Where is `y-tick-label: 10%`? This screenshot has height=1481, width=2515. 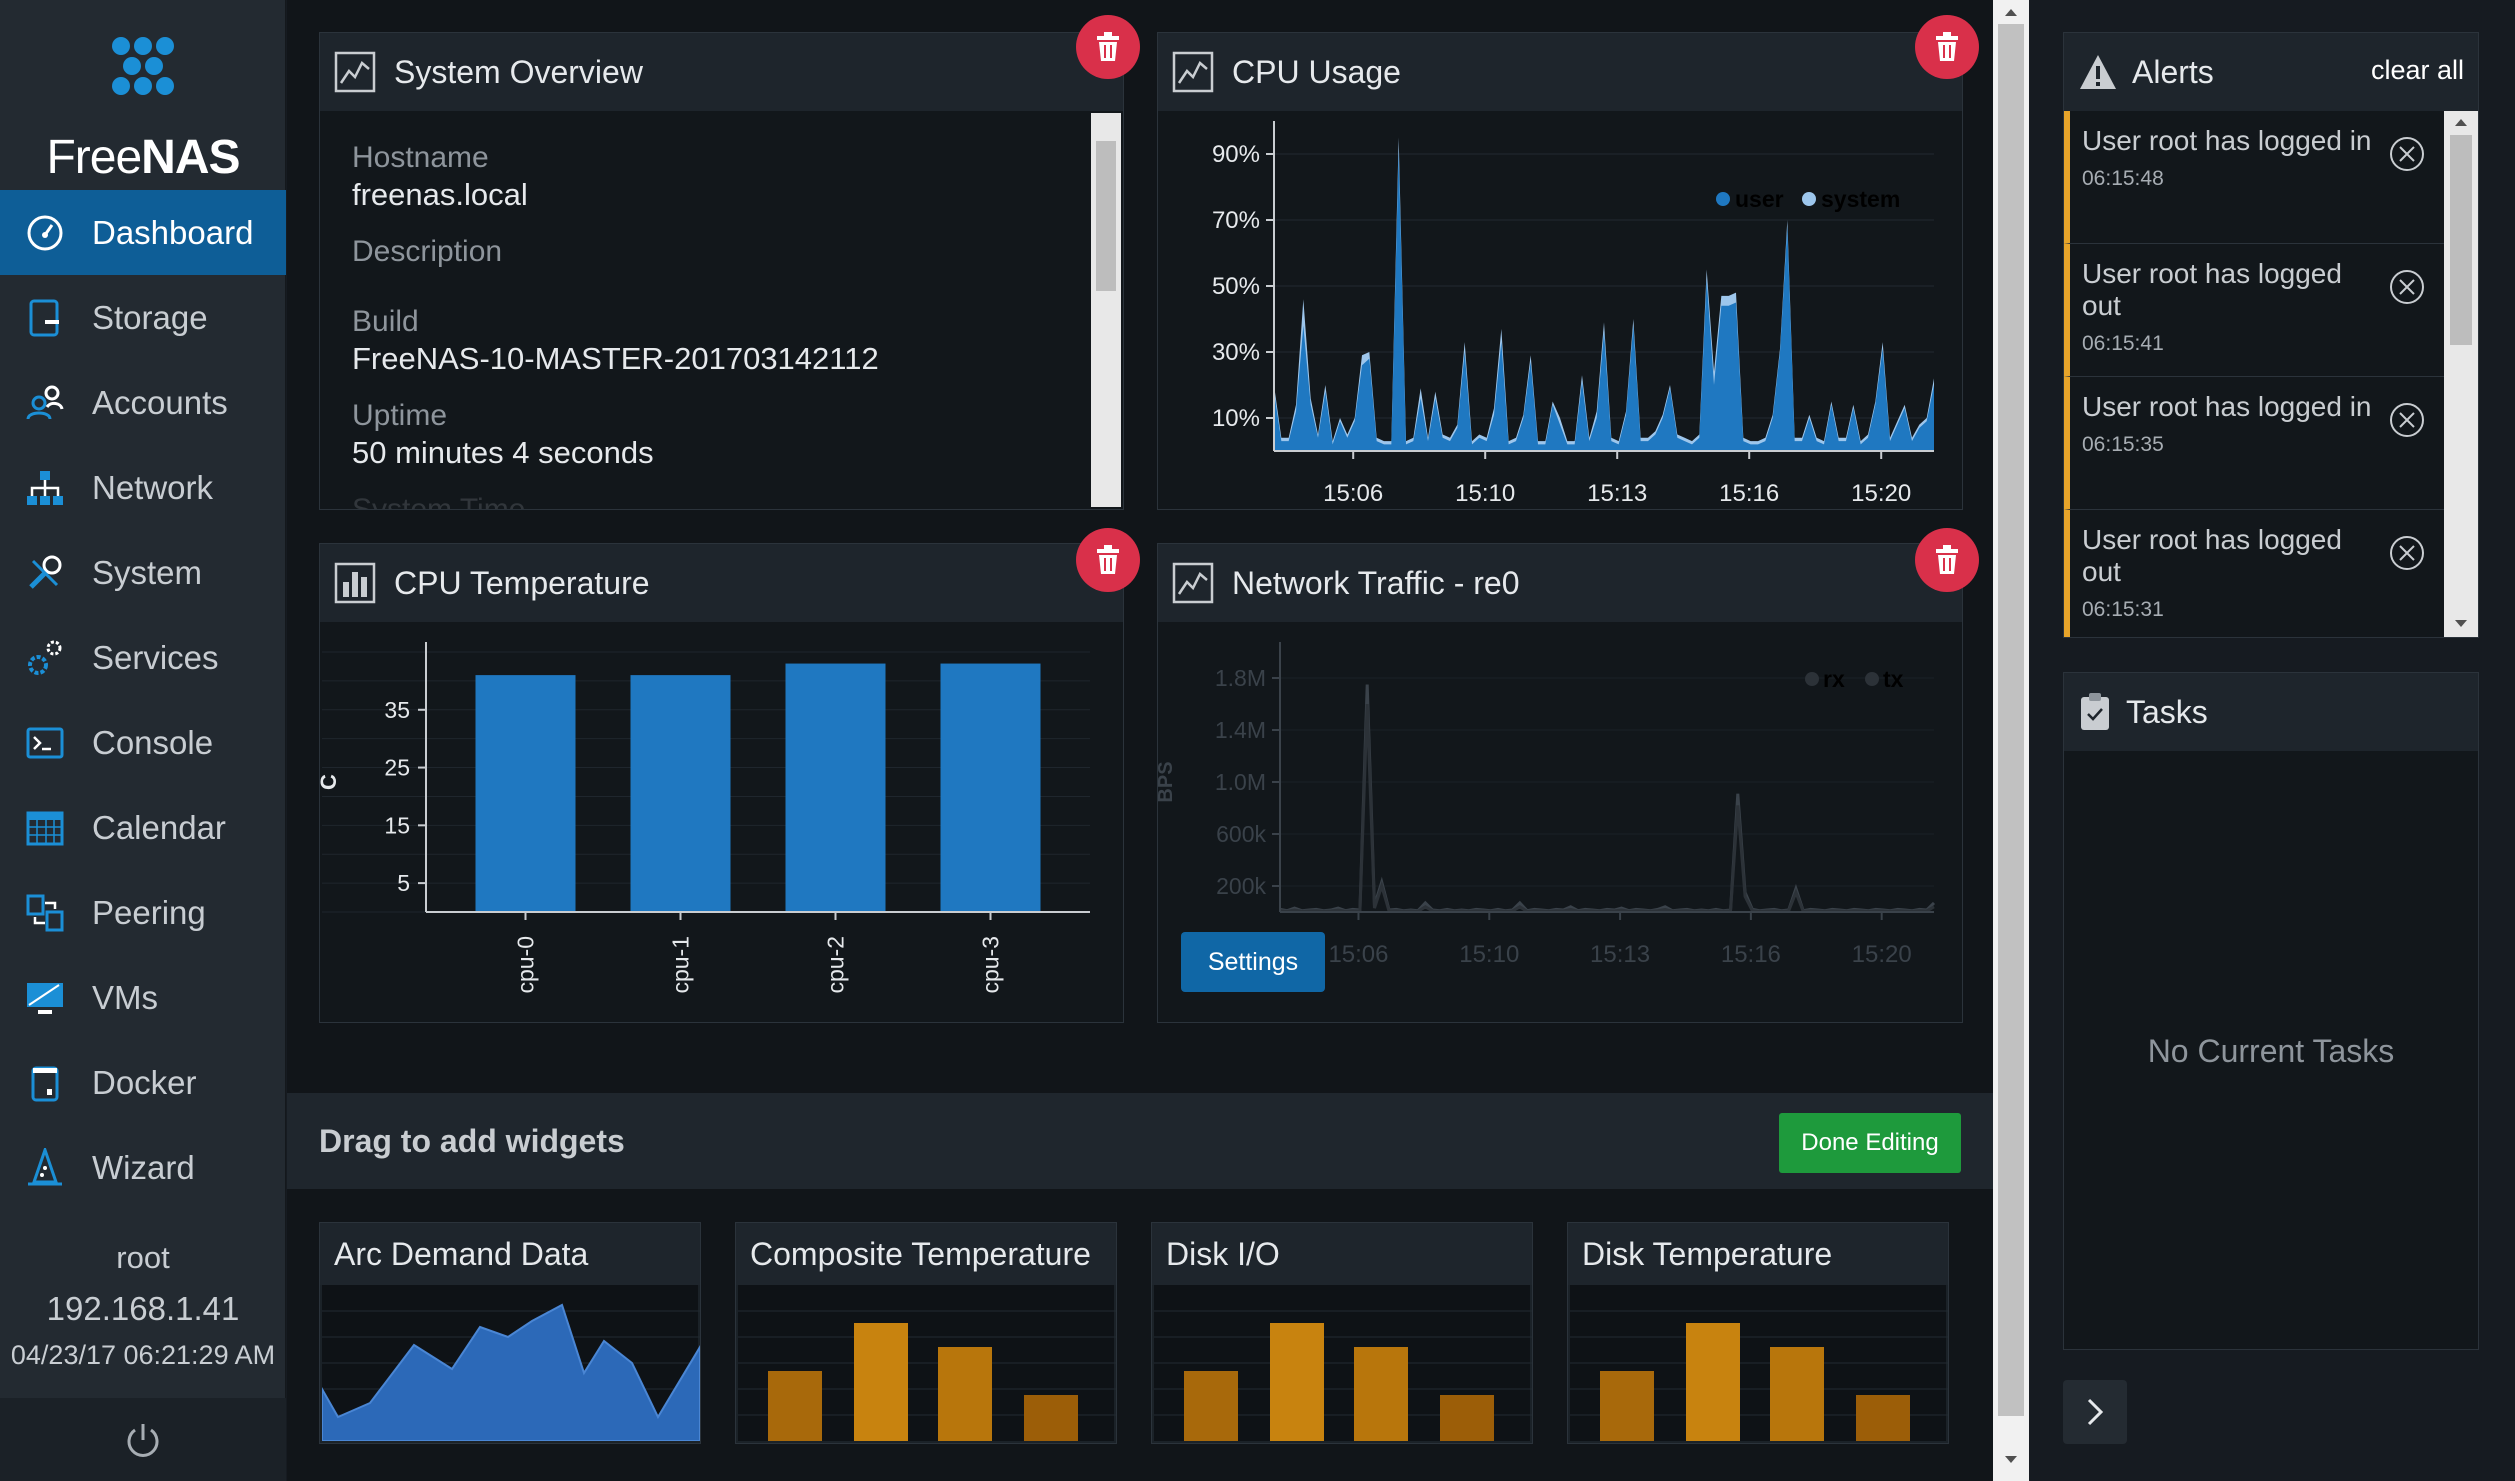
y-tick-label: 10% is located at coordinates (1236, 418).